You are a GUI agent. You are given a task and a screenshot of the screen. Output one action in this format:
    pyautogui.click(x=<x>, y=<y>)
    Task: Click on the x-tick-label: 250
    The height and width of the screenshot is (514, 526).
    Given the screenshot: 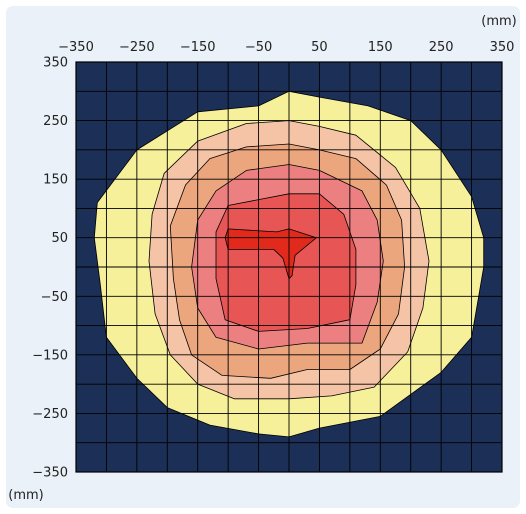 What is the action you would take?
    pyautogui.click(x=441, y=47)
    